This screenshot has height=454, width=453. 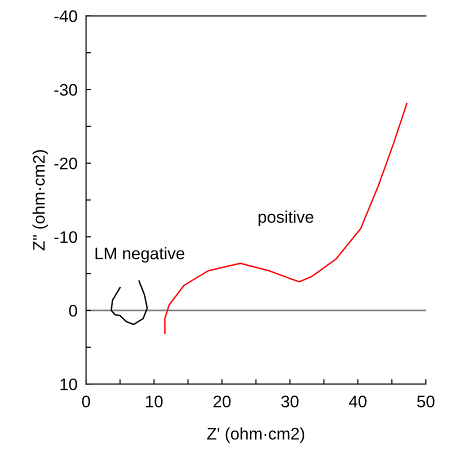 I want to click on y-tick-label: 0, so click(x=73, y=310).